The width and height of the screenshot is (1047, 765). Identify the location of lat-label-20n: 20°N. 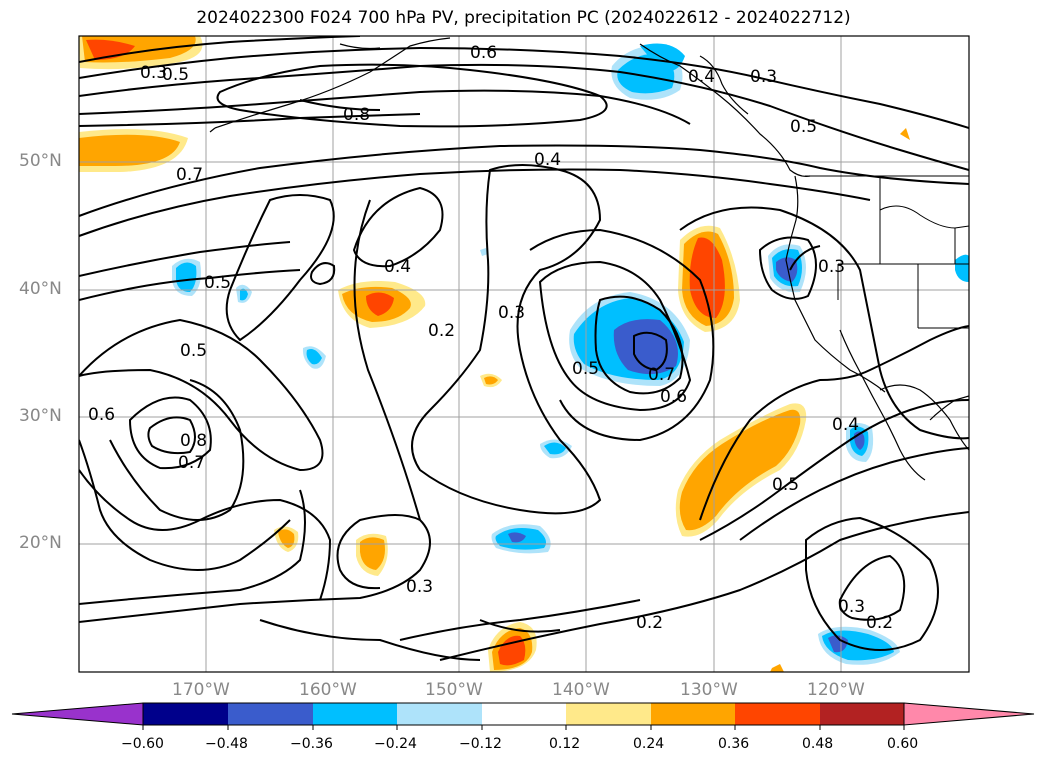
(40, 543).